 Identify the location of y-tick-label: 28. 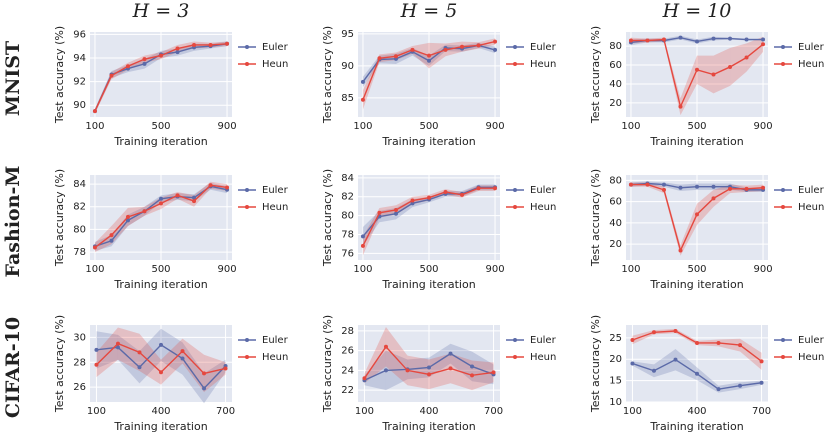
(347, 331).